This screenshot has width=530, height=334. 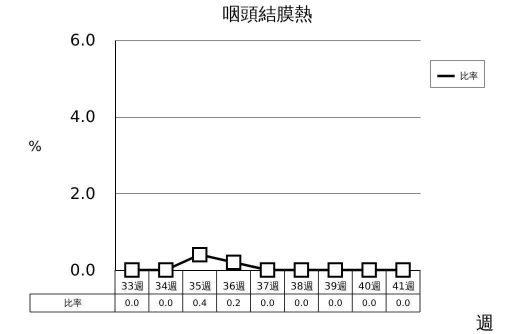 I want to click on x-tick-label: 36週, so click(x=234, y=287).